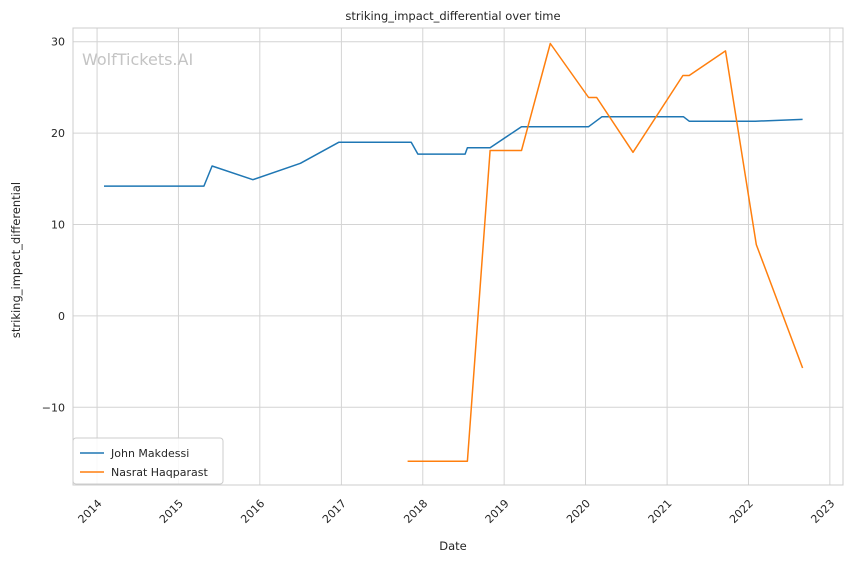  What do you see at coordinates (171, 511) in the screenshot?
I see `x-tick-label: 2015` at bounding box center [171, 511].